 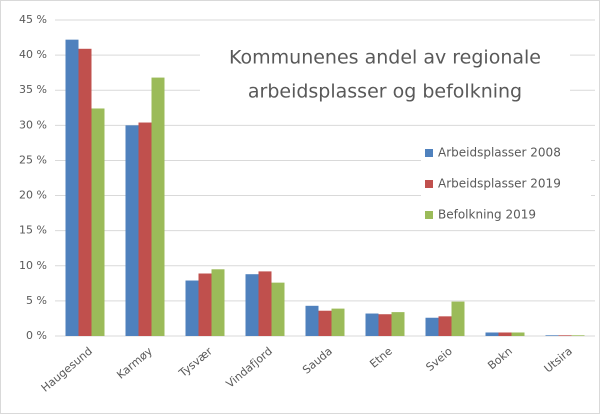 What do you see at coordinates (36, 300) in the screenshot?
I see `y-tick-label: 5 %` at bounding box center [36, 300].